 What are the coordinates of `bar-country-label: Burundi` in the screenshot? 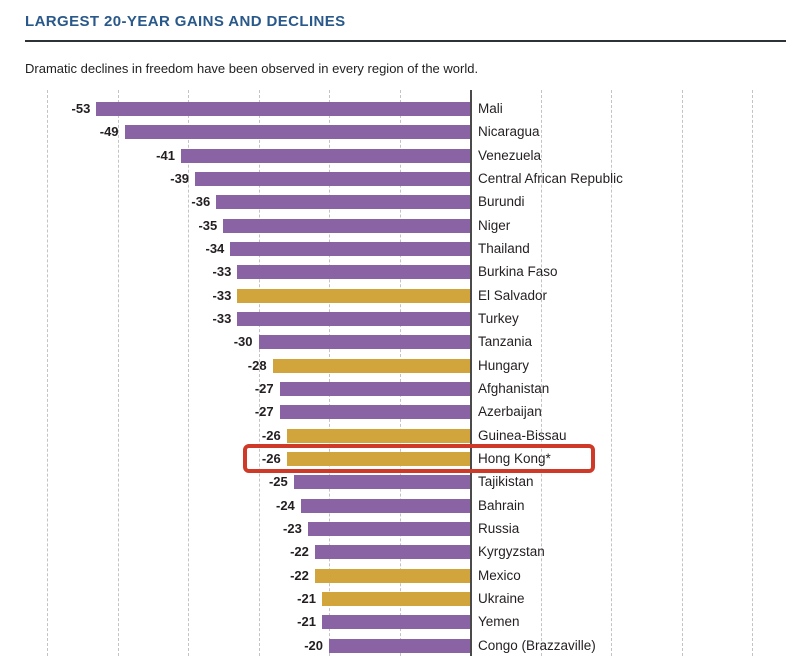 It's located at (501, 202).